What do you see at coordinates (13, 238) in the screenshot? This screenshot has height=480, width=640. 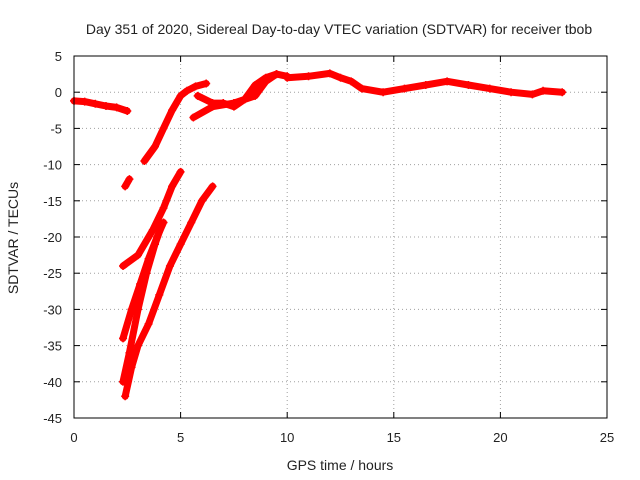 I see `y-axis-label: SDTVAR / TECUs` at bounding box center [13, 238].